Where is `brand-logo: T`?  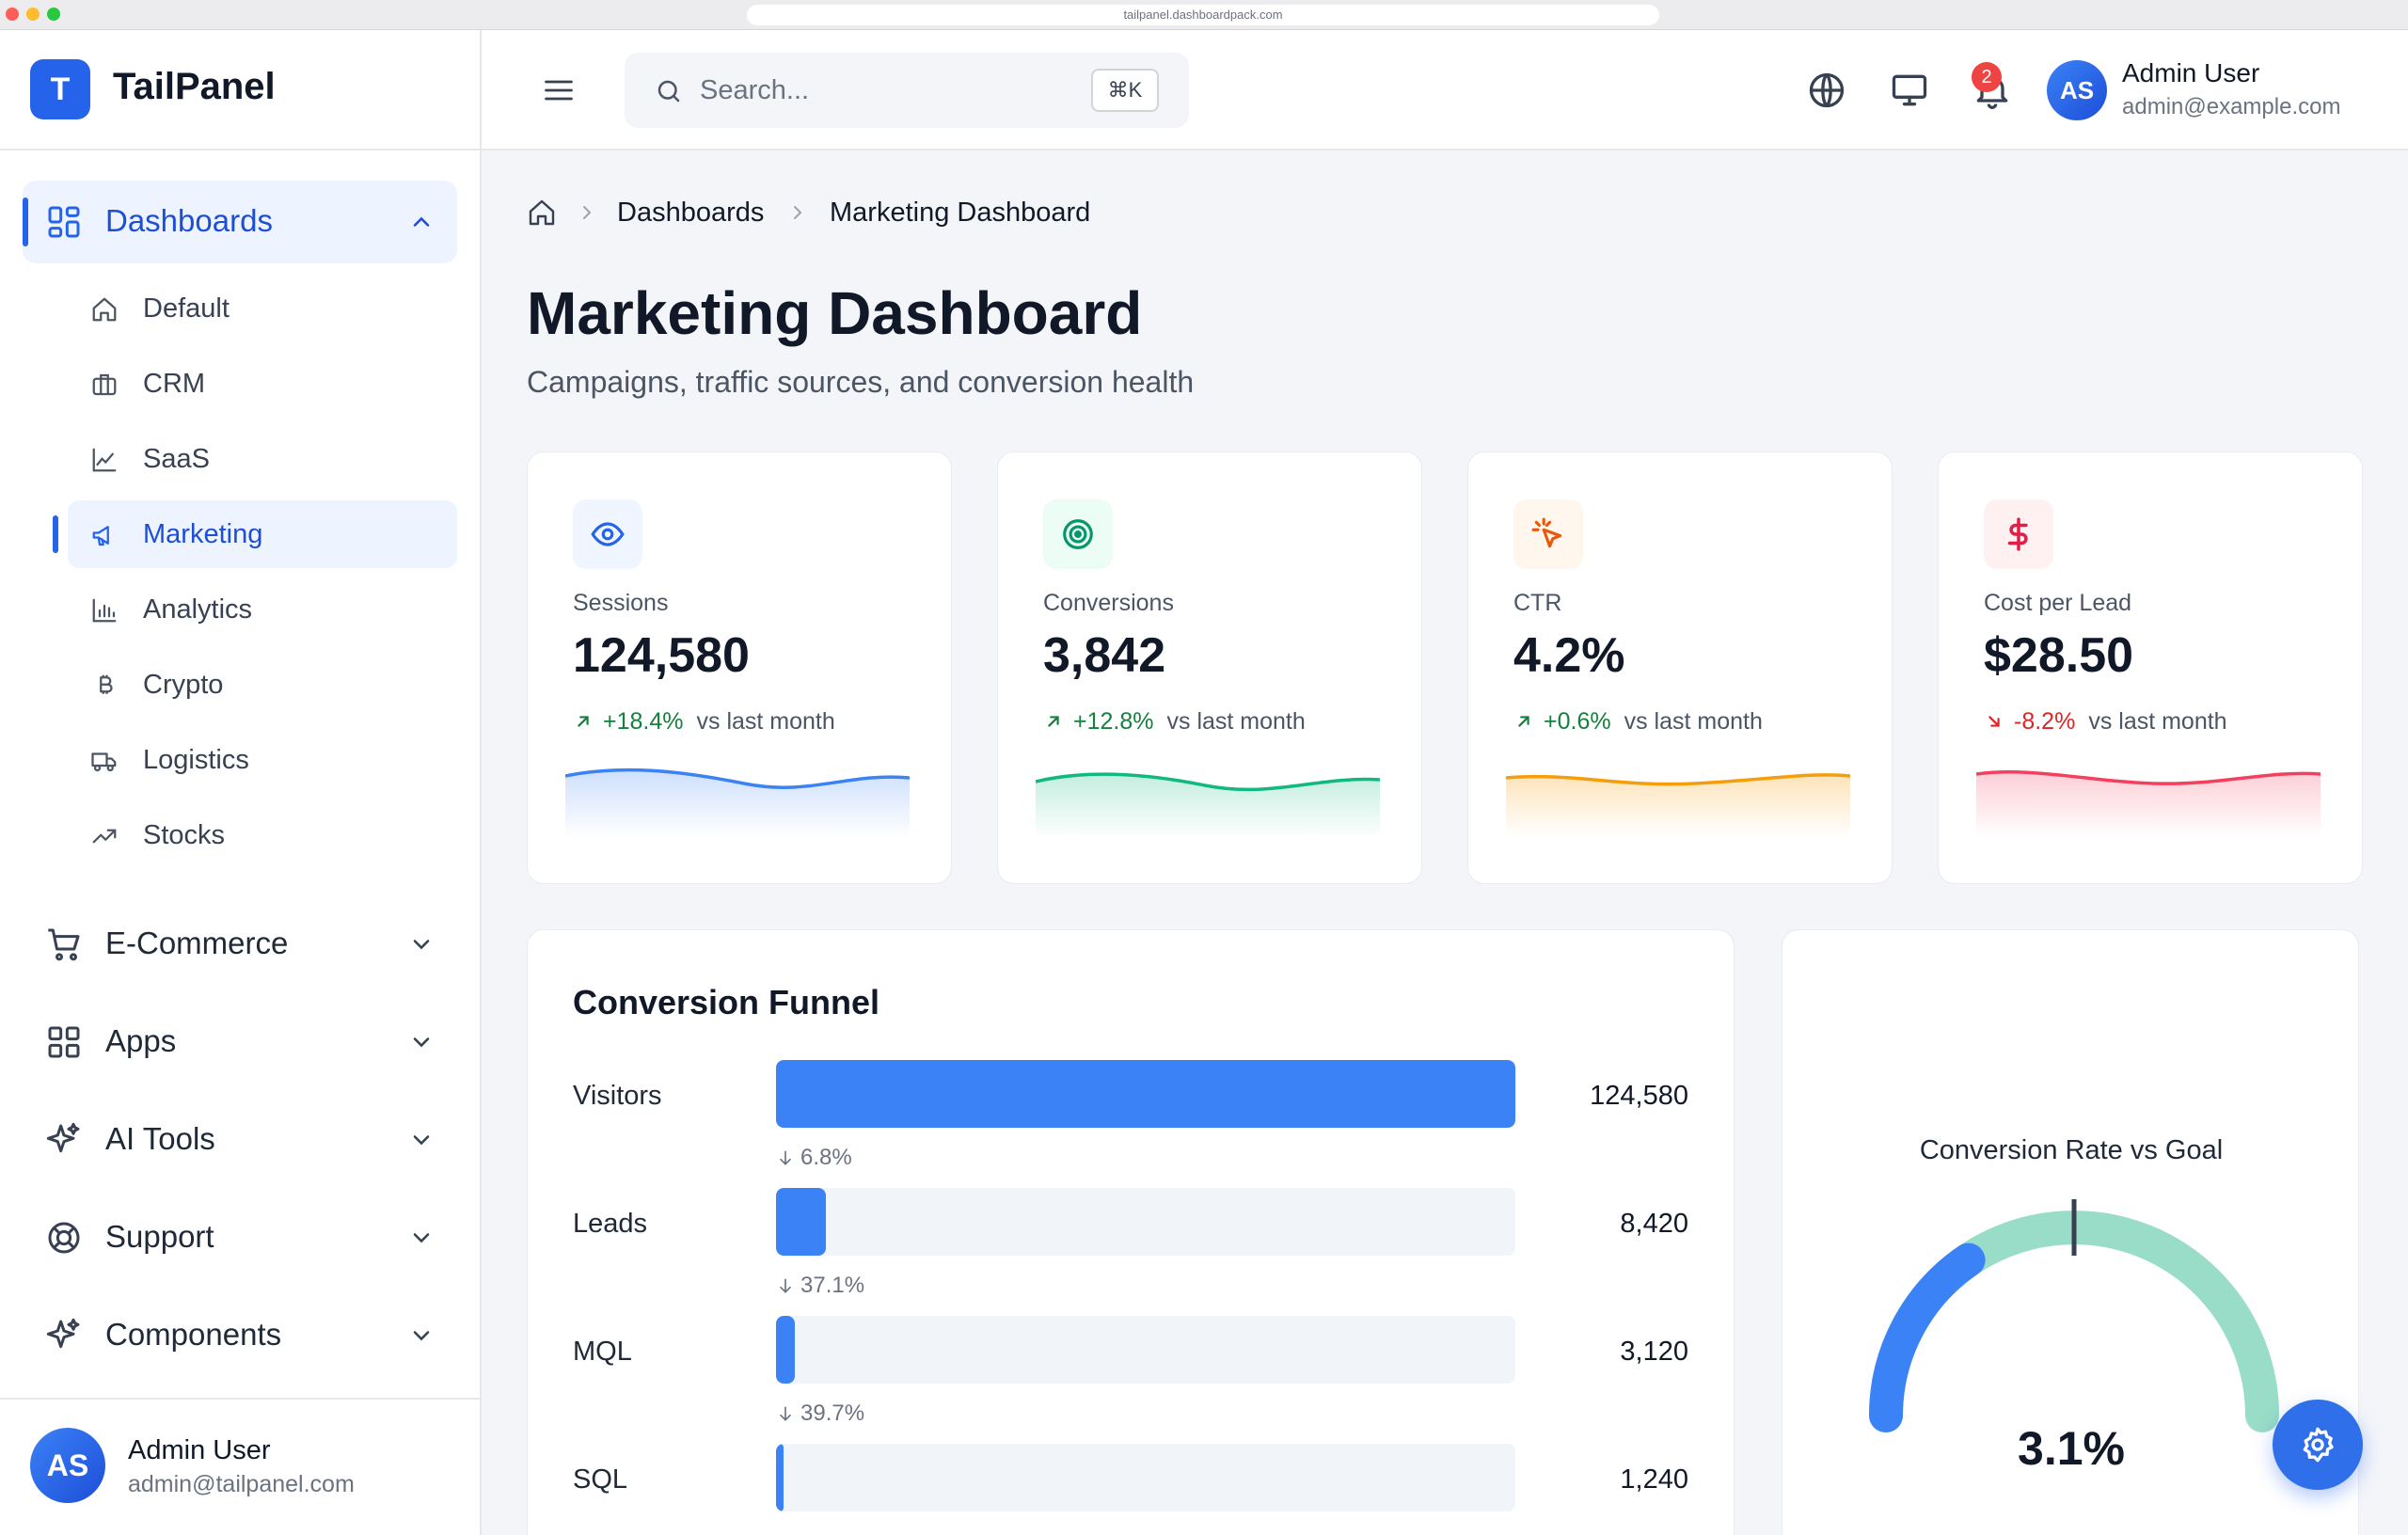
brand-logo: T is located at coordinates (60, 89).